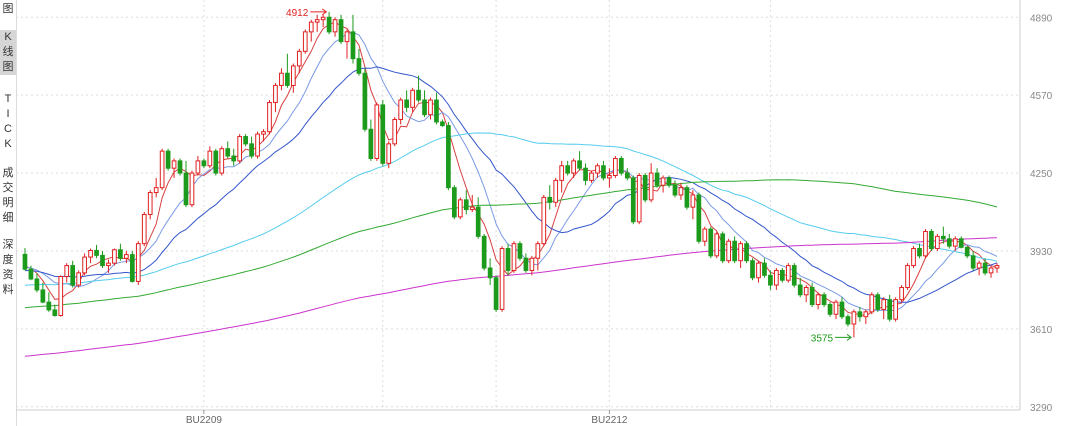  Describe the element at coordinates (8, 114) in the screenshot. I see `side-tab-char: I` at that location.